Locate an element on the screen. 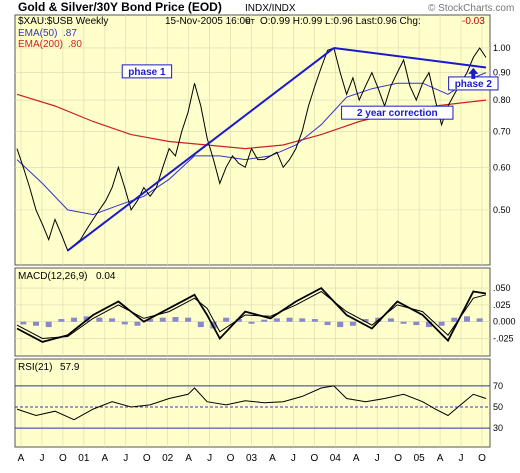 The image size is (520, 473). annotation-2year-correction: 2 year correction is located at coordinates (397, 112).